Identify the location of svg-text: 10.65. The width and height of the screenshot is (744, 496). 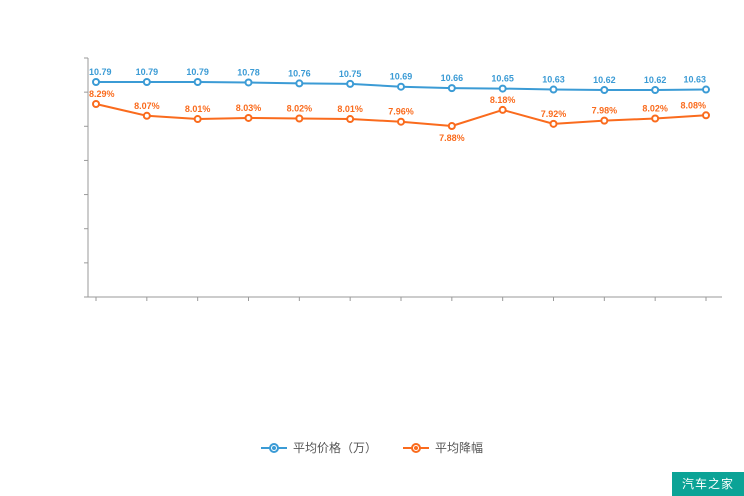
(502, 79).